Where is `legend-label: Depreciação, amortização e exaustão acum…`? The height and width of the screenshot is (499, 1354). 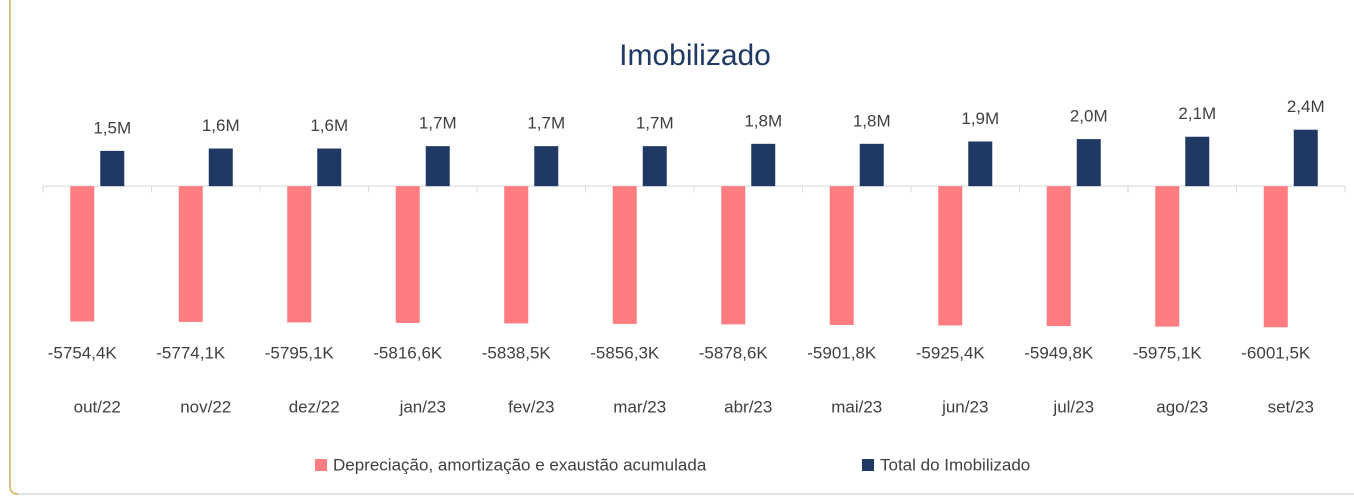 legend-label: Depreciação, amortização e exaustão acum… is located at coordinates (520, 464).